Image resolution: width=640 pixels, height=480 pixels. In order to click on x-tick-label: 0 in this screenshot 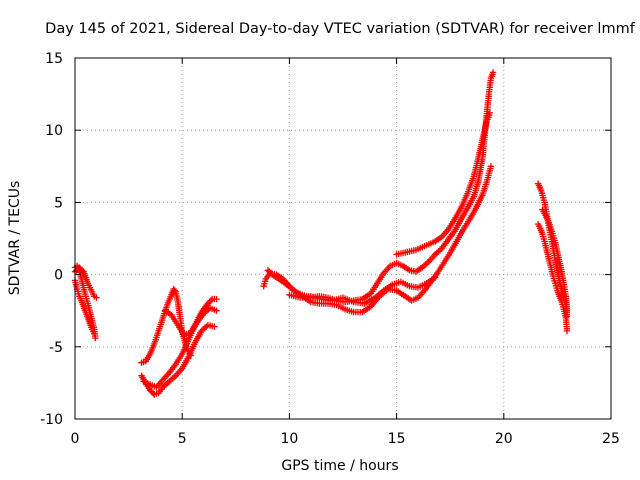, I will do `click(75, 439)`.